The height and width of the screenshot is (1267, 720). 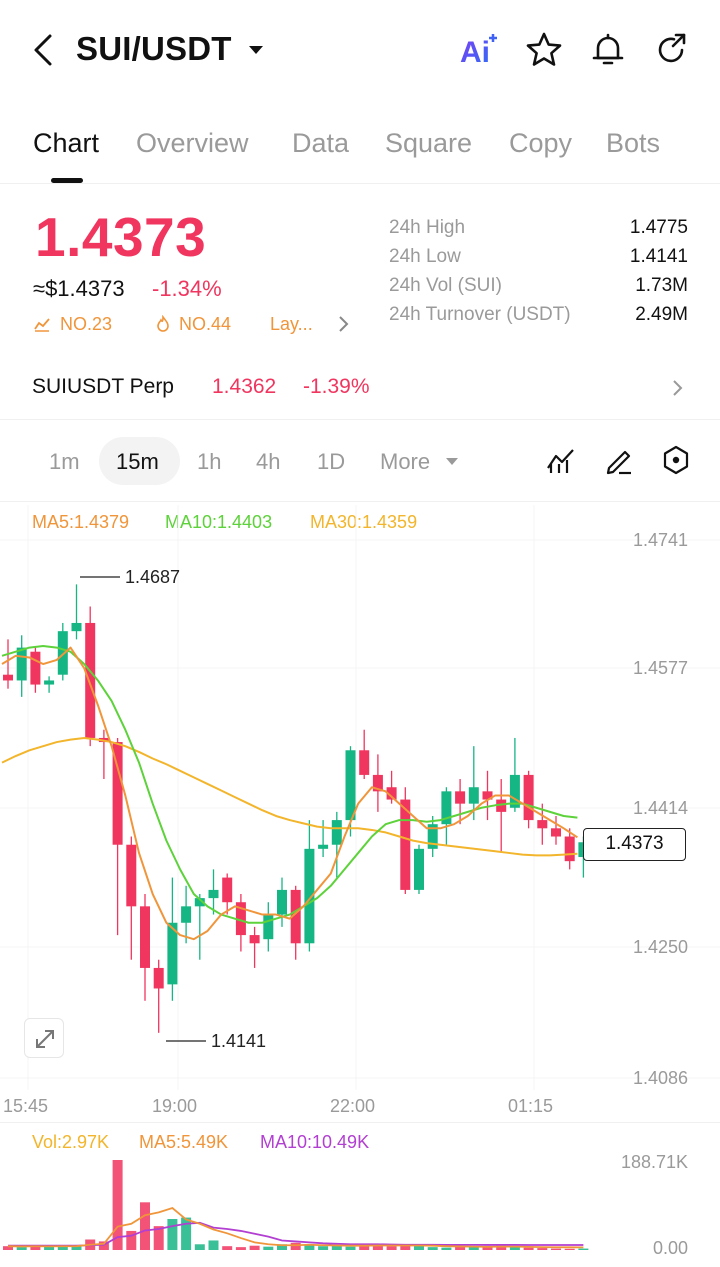 I want to click on expand-icon, so click(x=45, y=1039).